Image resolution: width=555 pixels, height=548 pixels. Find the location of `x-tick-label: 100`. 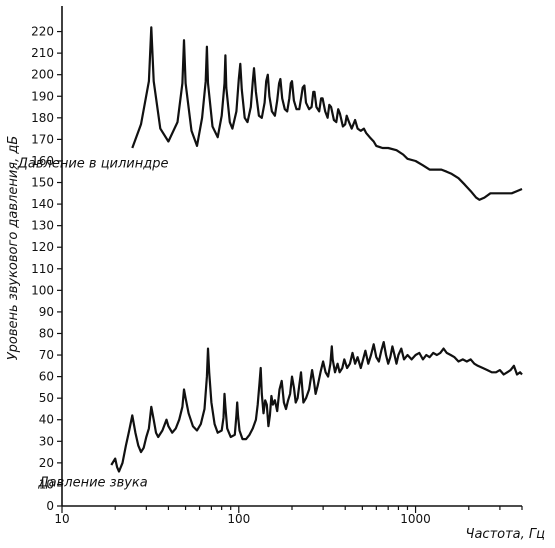

x-tick-label: 100 is located at coordinates (238, 519).